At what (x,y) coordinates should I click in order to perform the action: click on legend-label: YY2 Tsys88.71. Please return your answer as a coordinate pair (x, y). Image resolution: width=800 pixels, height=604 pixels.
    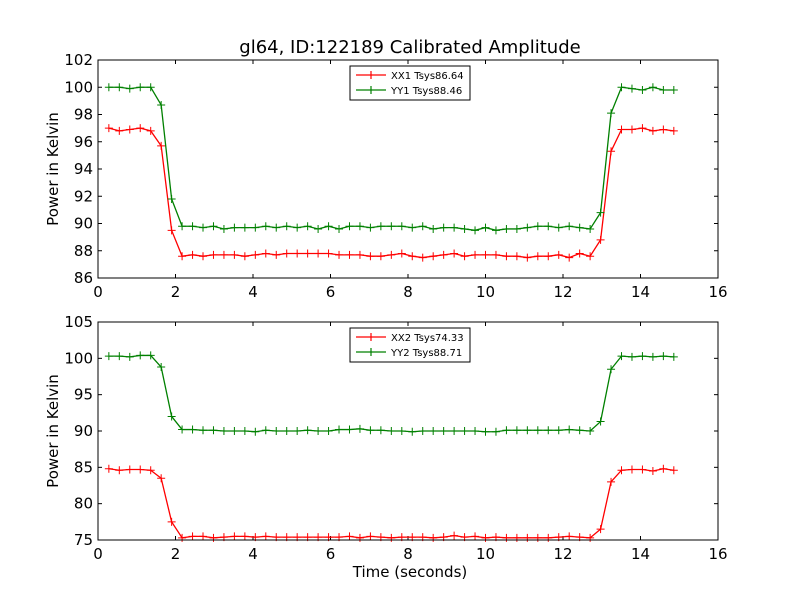
    Looking at the image, I should click on (426, 353).